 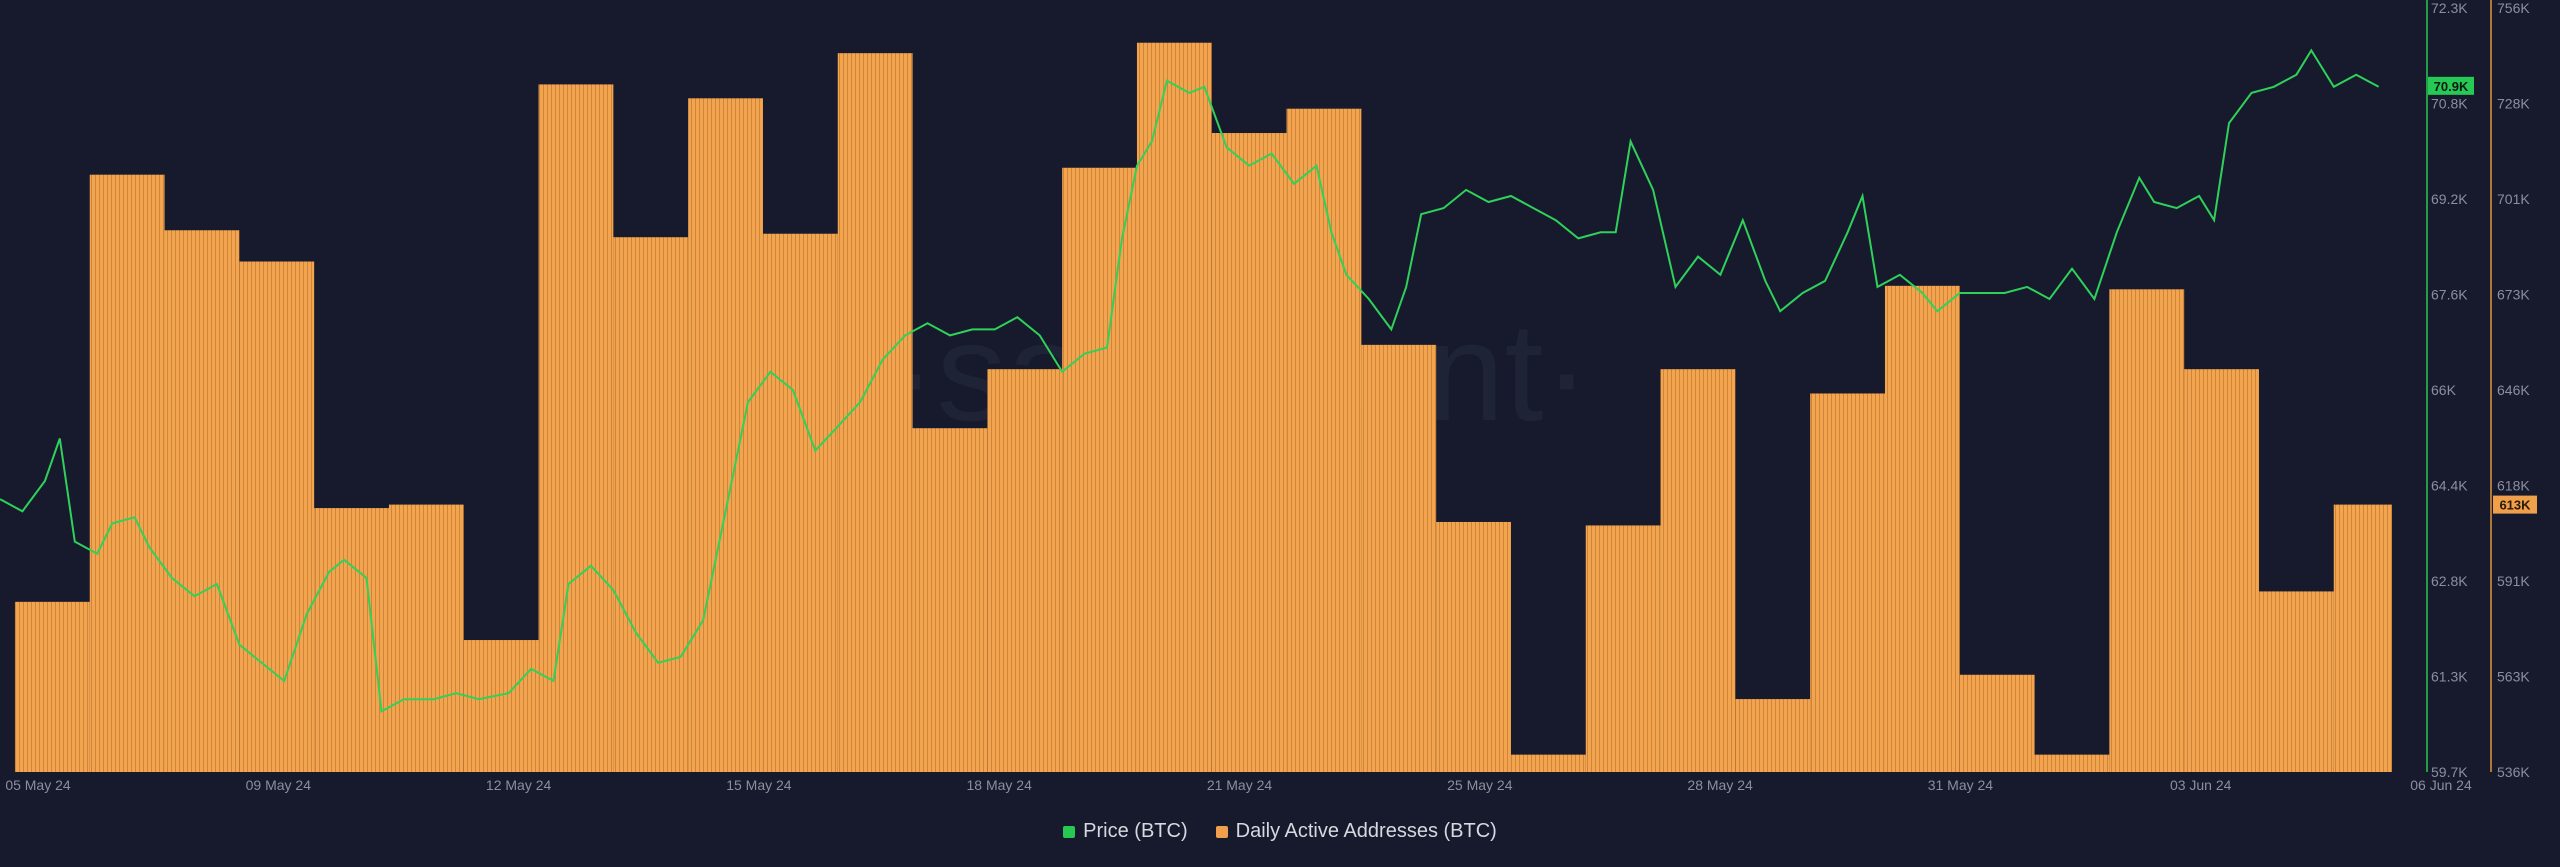 What do you see at coordinates (2513, 486) in the screenshot?
I see `addresses-tick-label: 618K` at bounding box center [2513, 486].